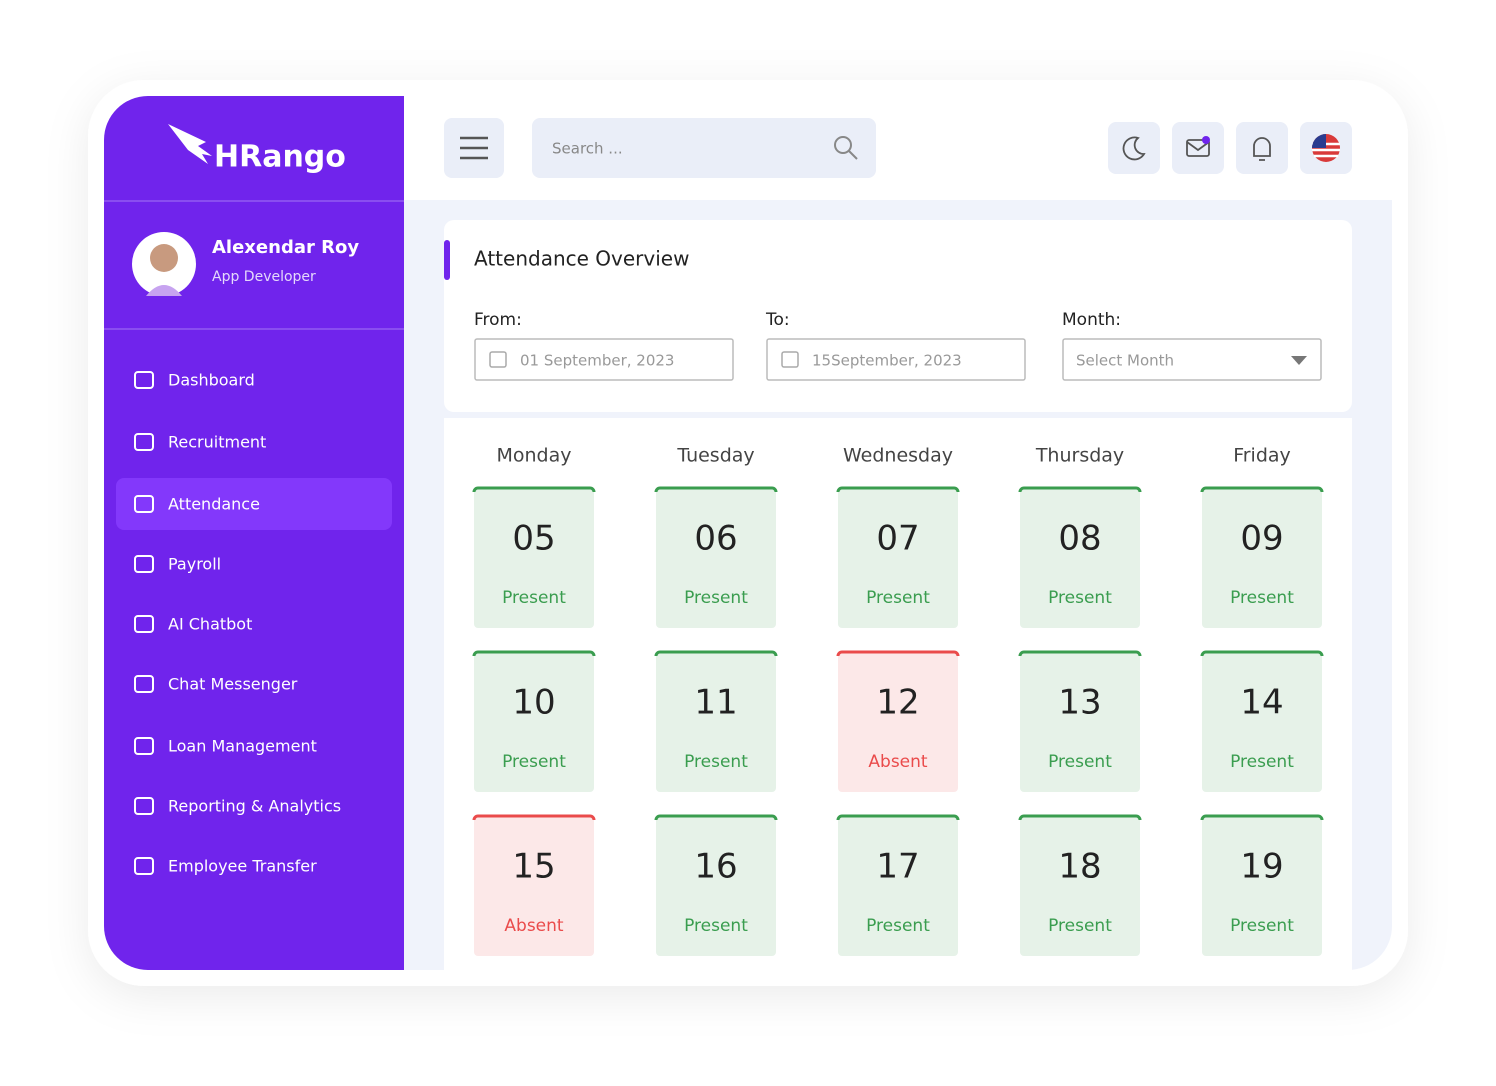 The height and width of the screenshot is (1086, 1496). I want to click on day-date: 14, so click(1261, 703).